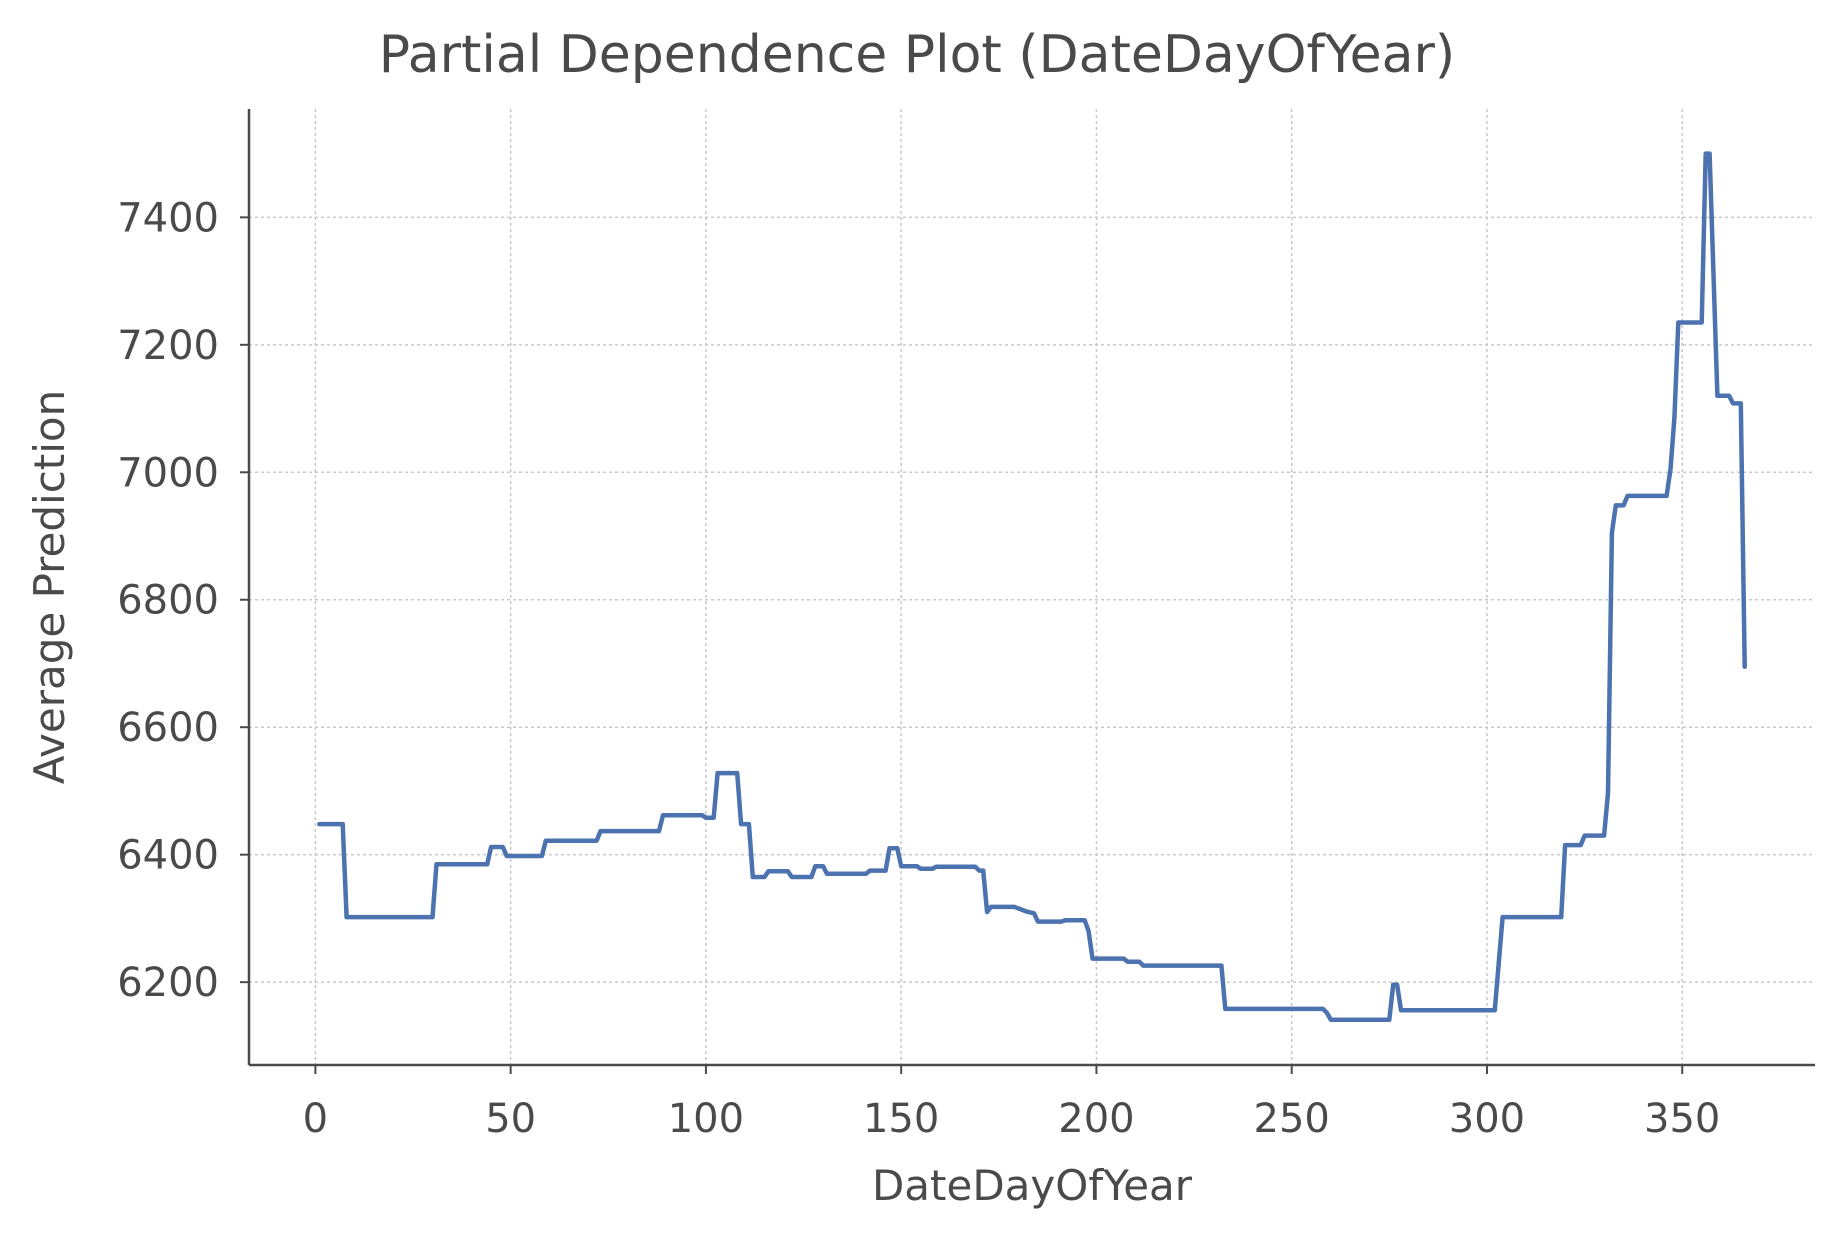 This screenshot has height=1234, width=1834. What do you see at coordinates (168, 346) in the screenshot?
I see `y-tick-label: 7200` at bounding box center [168, 346].